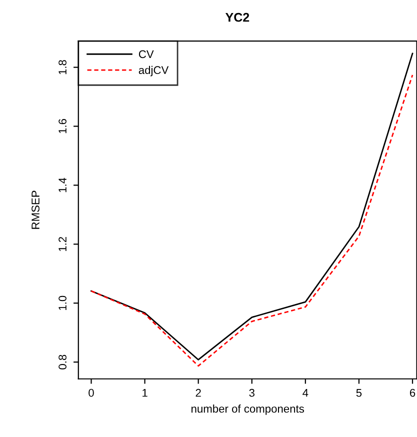  I want to click on y-tick-label: 1.0, so click(62, 303).